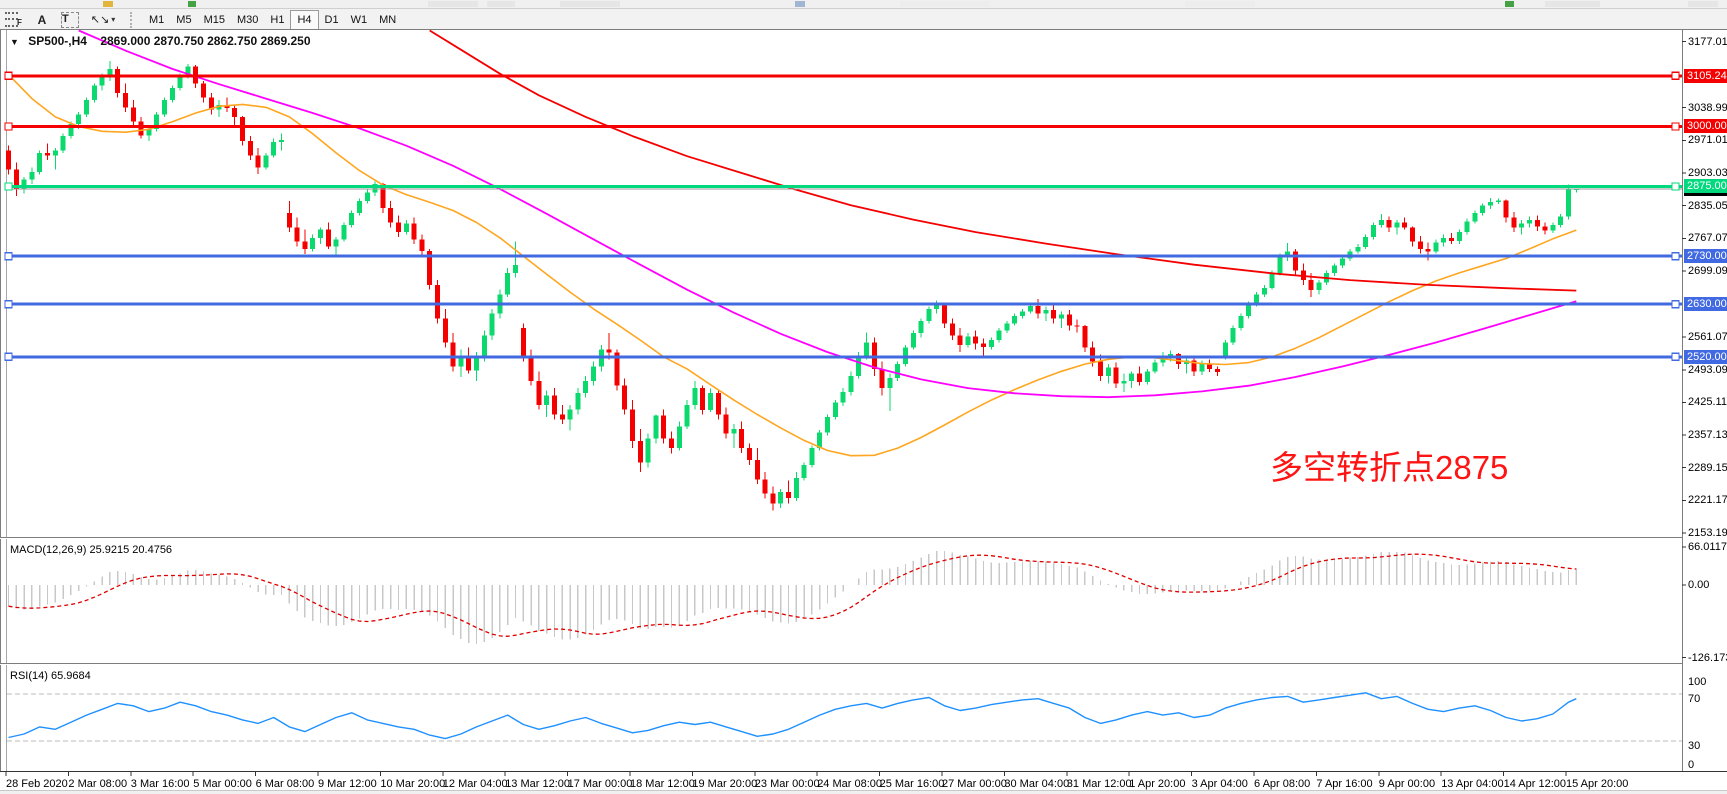  I want to click on time-axis-label: 3 Mar 16:00, so click(160, 784).